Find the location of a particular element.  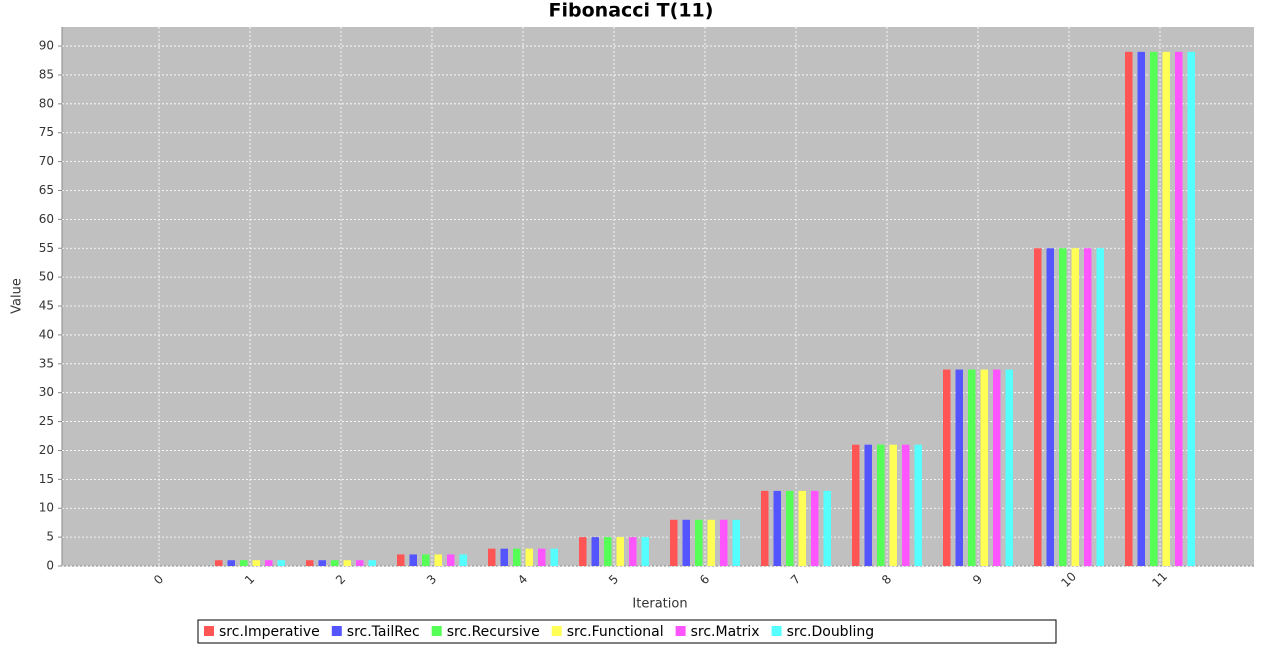

y-tick-label: 80 is located at coordinates (46, 103).